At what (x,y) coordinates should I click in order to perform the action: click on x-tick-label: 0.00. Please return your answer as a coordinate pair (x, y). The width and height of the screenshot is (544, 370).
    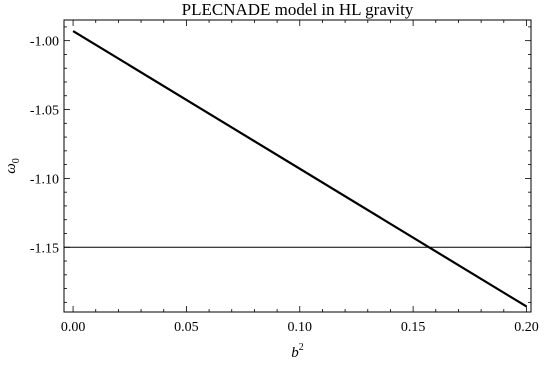
    Looking at the image, I should click on (73, 327).